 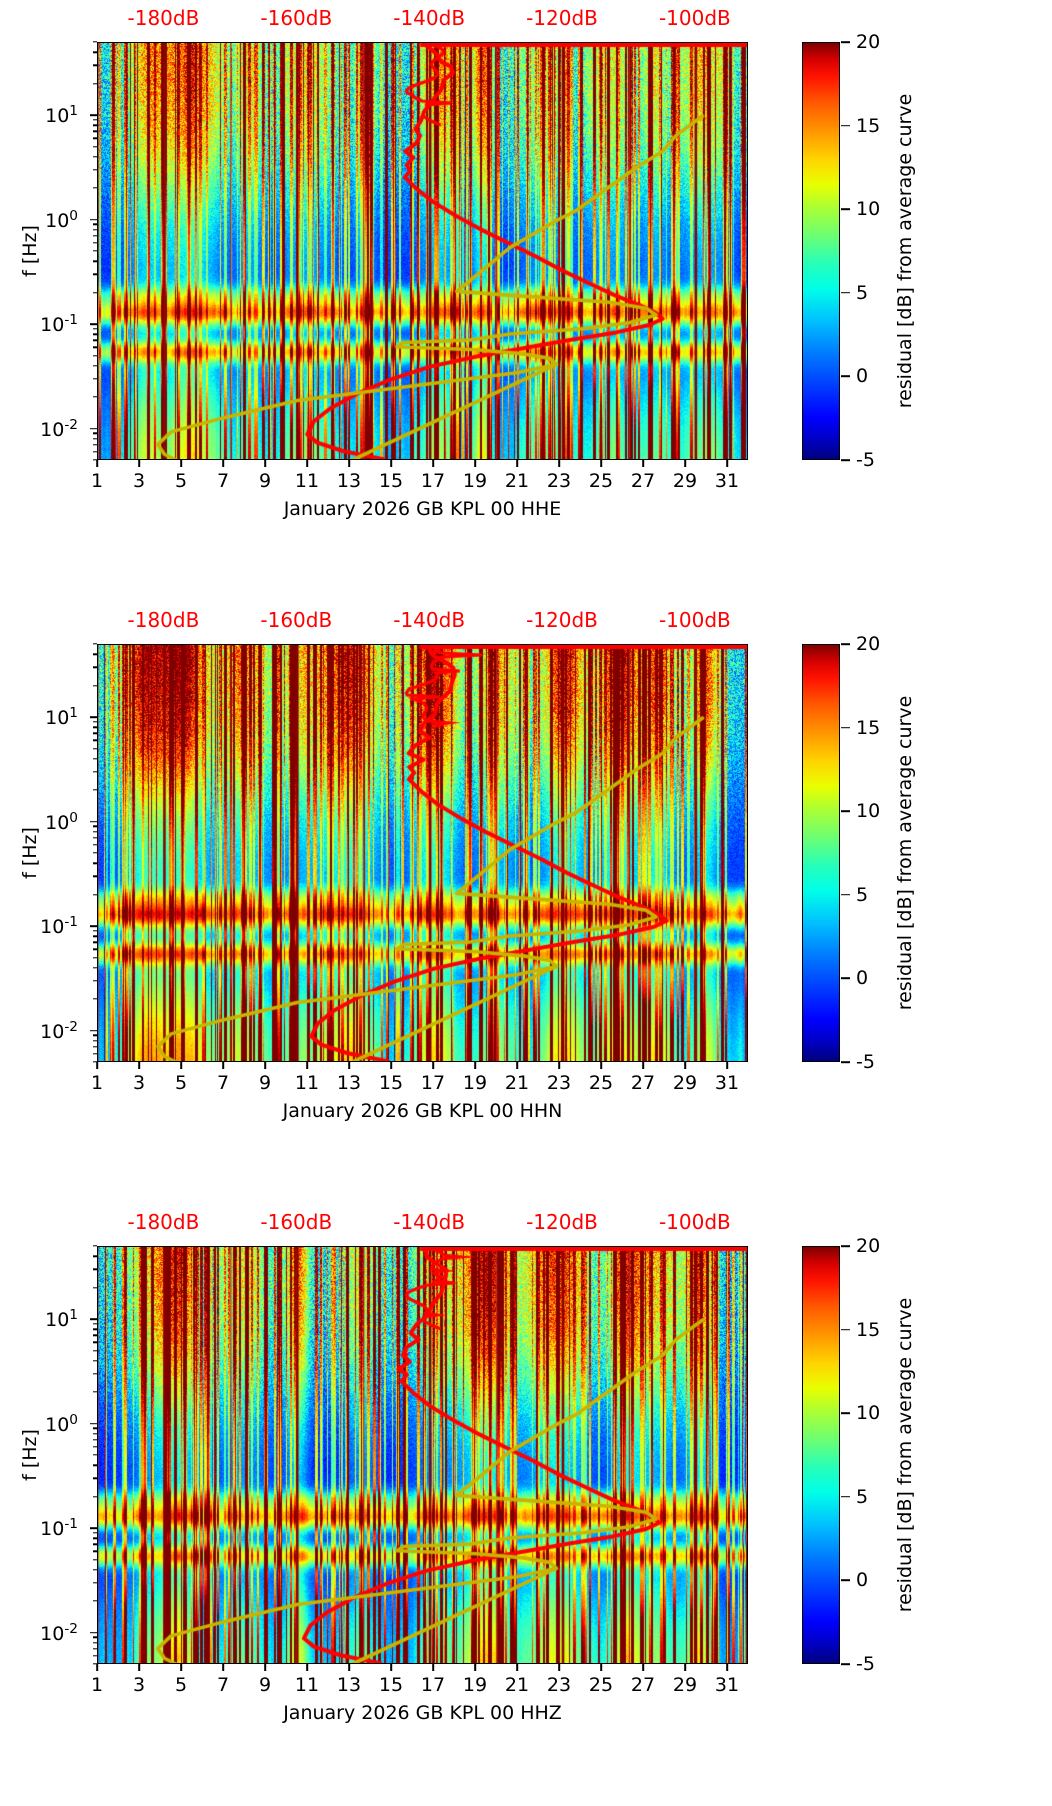 What do you see at coordinates (562, 620) in the screenshot?
I see `top-db-label: -120dB` at bounding box center [562, 620].